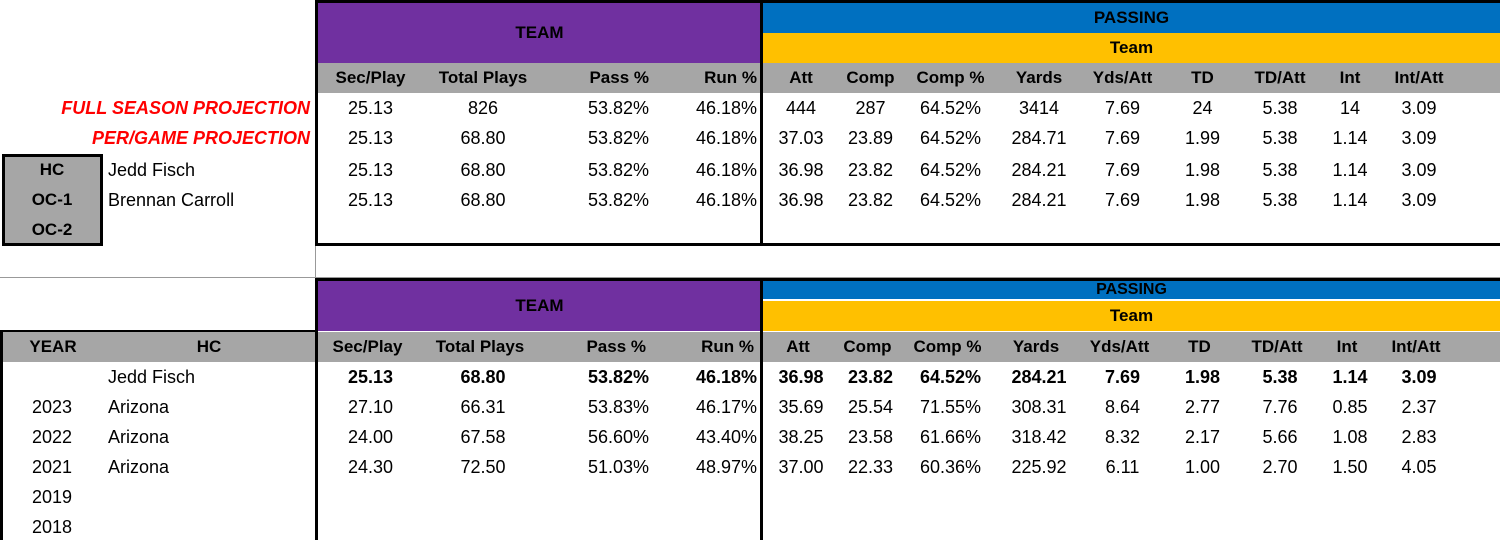  What do you see at coordinates (1419, 199) in the screenshot?
I see `cell-int-att: 3.09` at bounding box center [1419, 199].